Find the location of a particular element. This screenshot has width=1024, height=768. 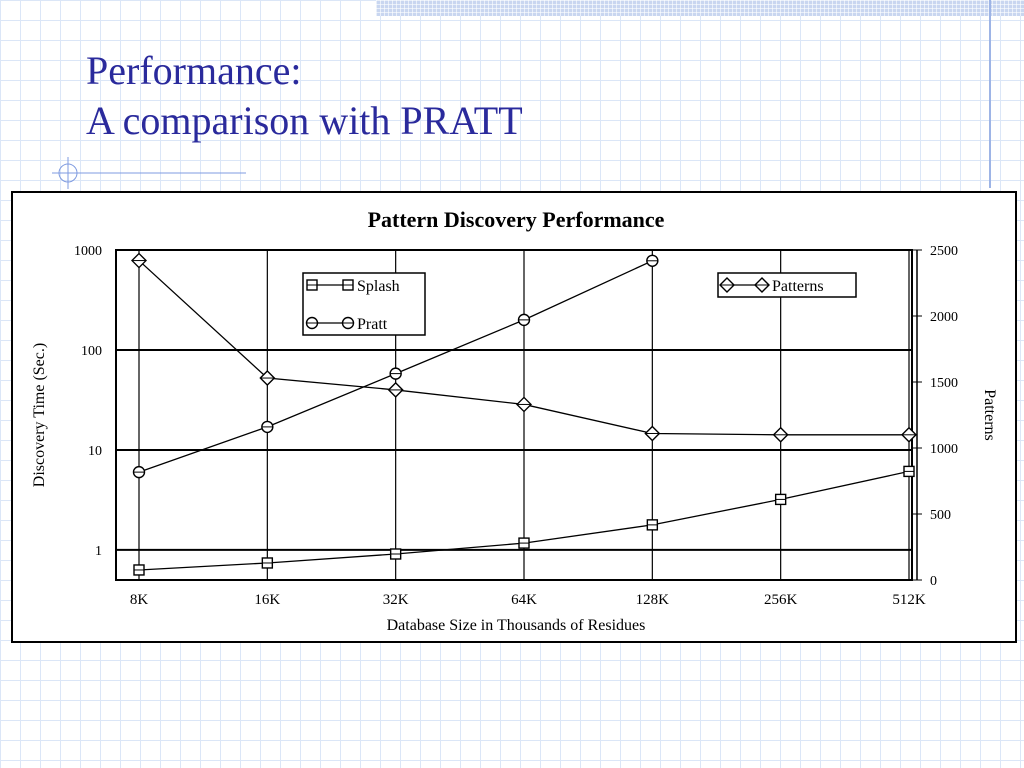

legend-label-splash: Splash is located at coordinates (378, 286).